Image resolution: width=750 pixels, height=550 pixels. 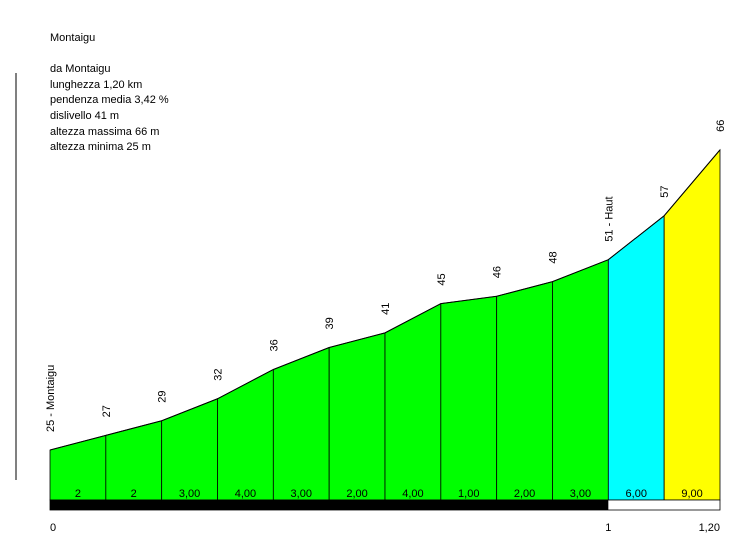 What do you see at coordinates (608, 528) in the screenshot?
I see `x-tick-label: 1` at bounding box center [608, 528].